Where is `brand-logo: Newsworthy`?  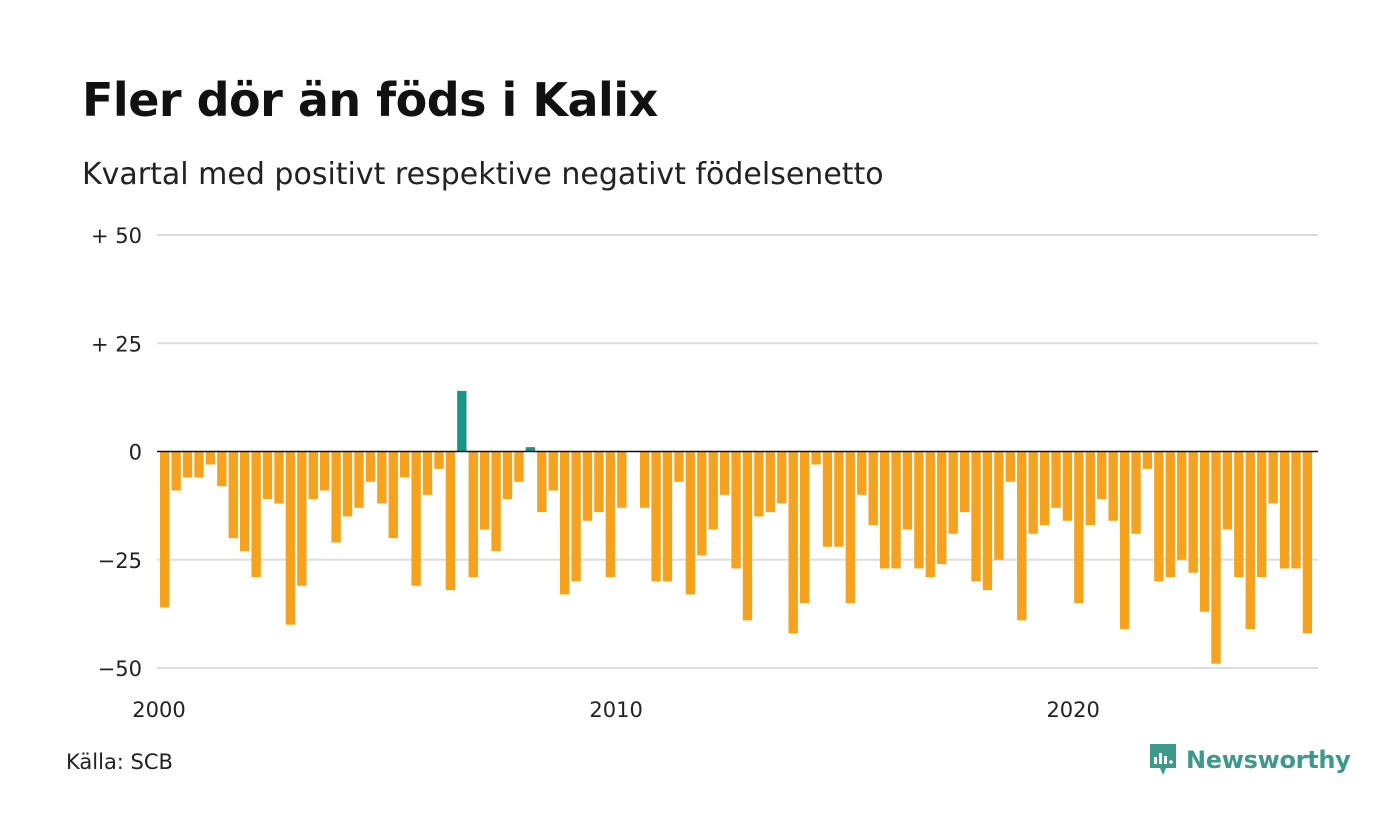
brand-logo: Newsworthy is located at coordinates (1249, 760).